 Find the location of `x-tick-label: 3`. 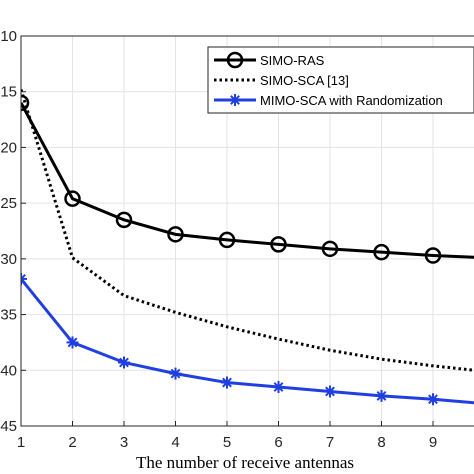

x-tick-label: 3 is located at coordinates (124, 442).